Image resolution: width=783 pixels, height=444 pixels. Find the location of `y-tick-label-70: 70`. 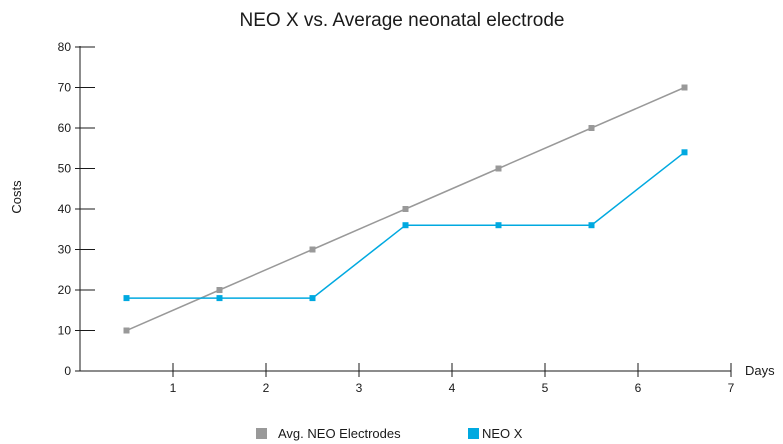

y-tick-label-70: 70 is located at coordinates (65, 88).